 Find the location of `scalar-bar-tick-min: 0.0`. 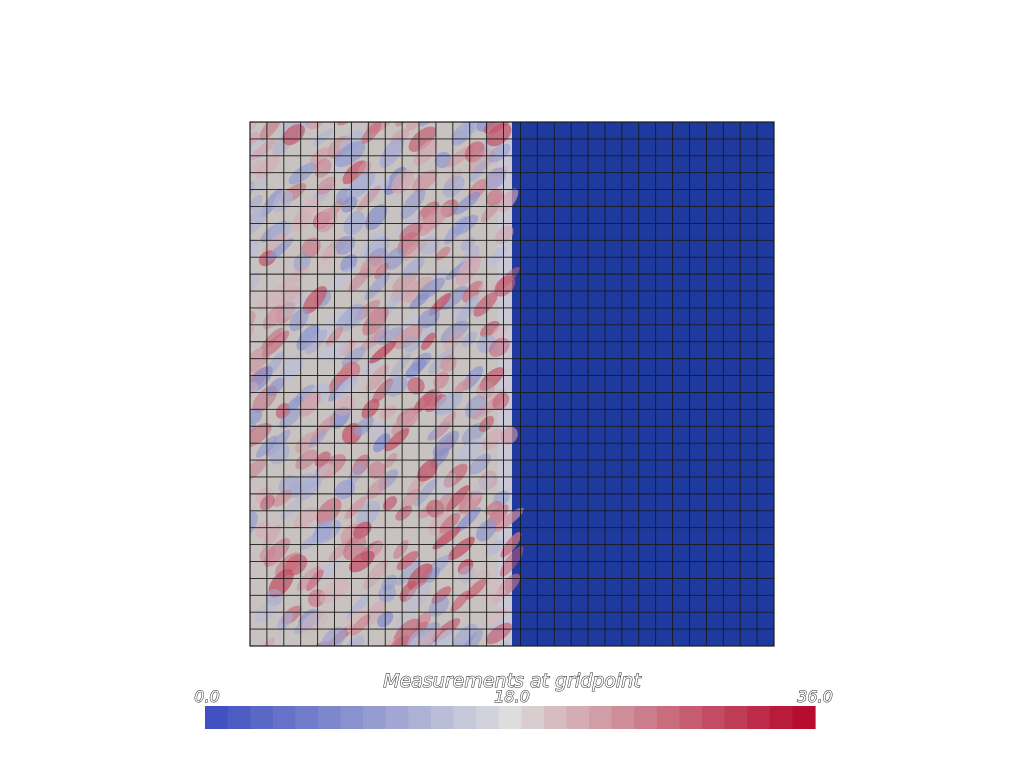

scalar-bar-tick-min: 0.0 is located at coordinates (206, 696).